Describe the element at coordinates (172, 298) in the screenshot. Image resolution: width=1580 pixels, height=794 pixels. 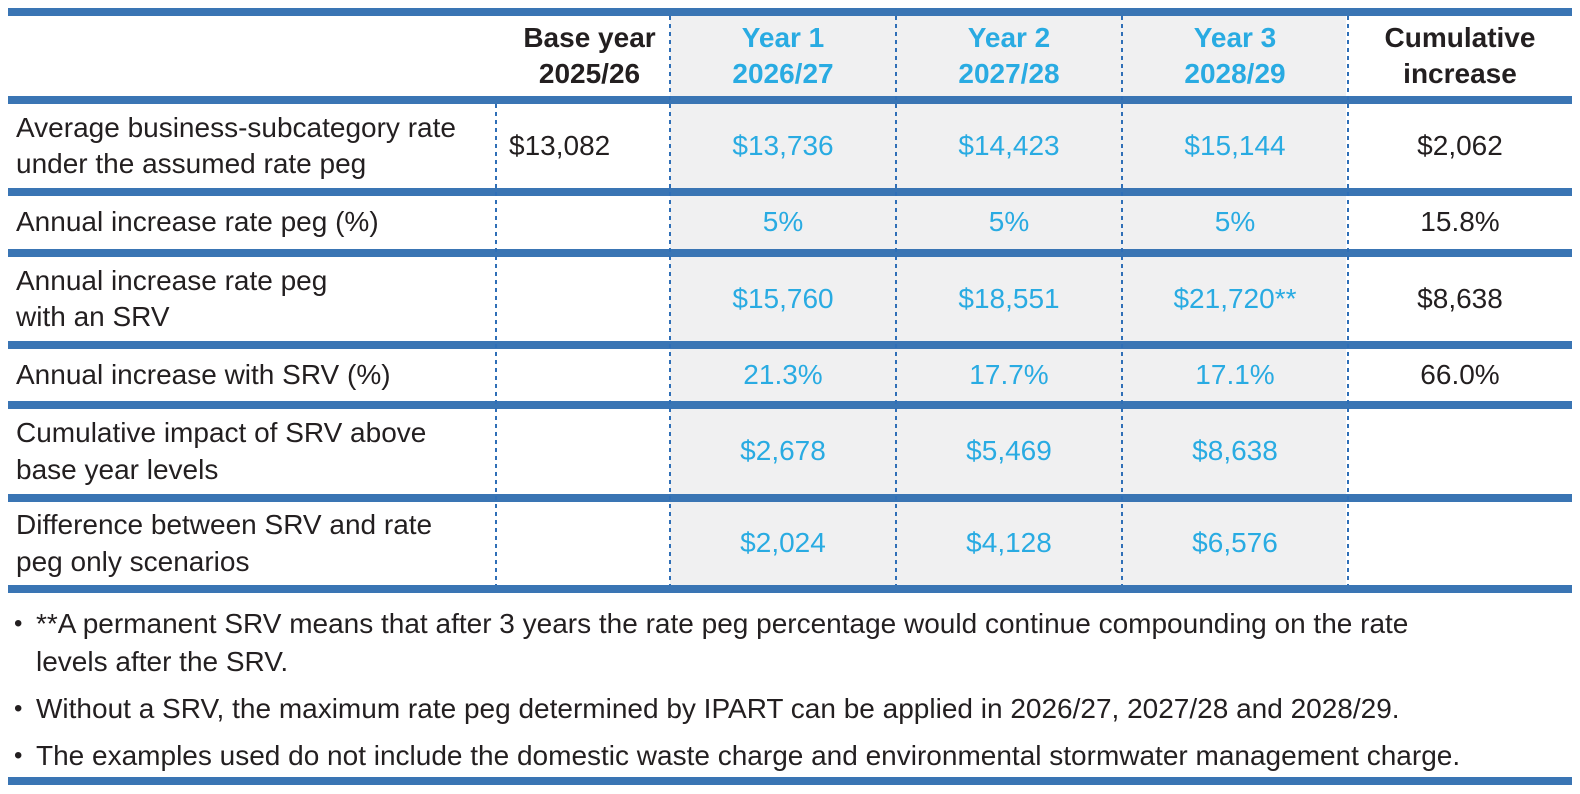
I see `row-label: Annual increase rate peg with an SRV` at that location.